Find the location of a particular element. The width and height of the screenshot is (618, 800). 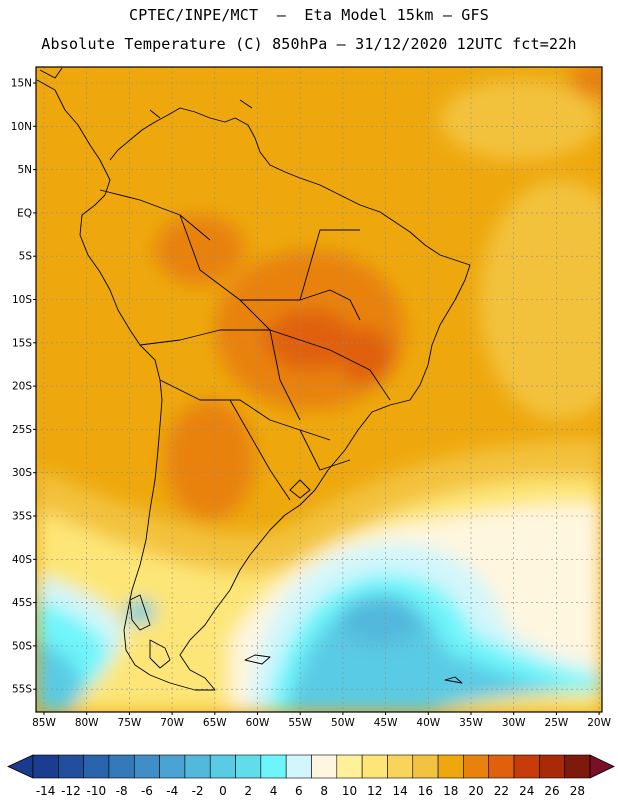

lon-tick-label: 75W is located at coordinates (130, 723).